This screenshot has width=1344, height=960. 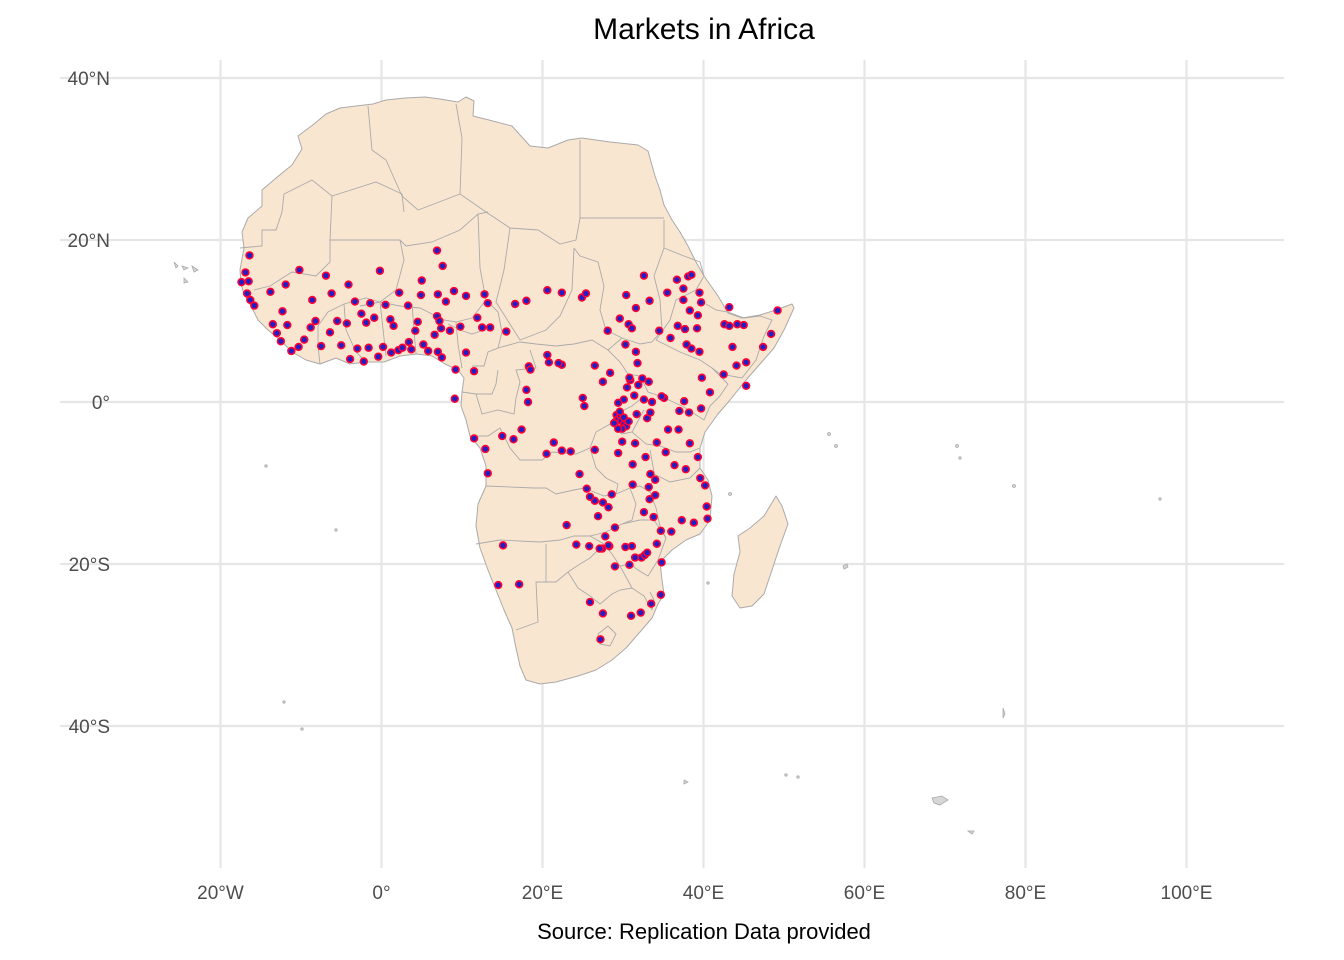 I want to click on x-tick-label: 0°, so click(x=381, y=893).